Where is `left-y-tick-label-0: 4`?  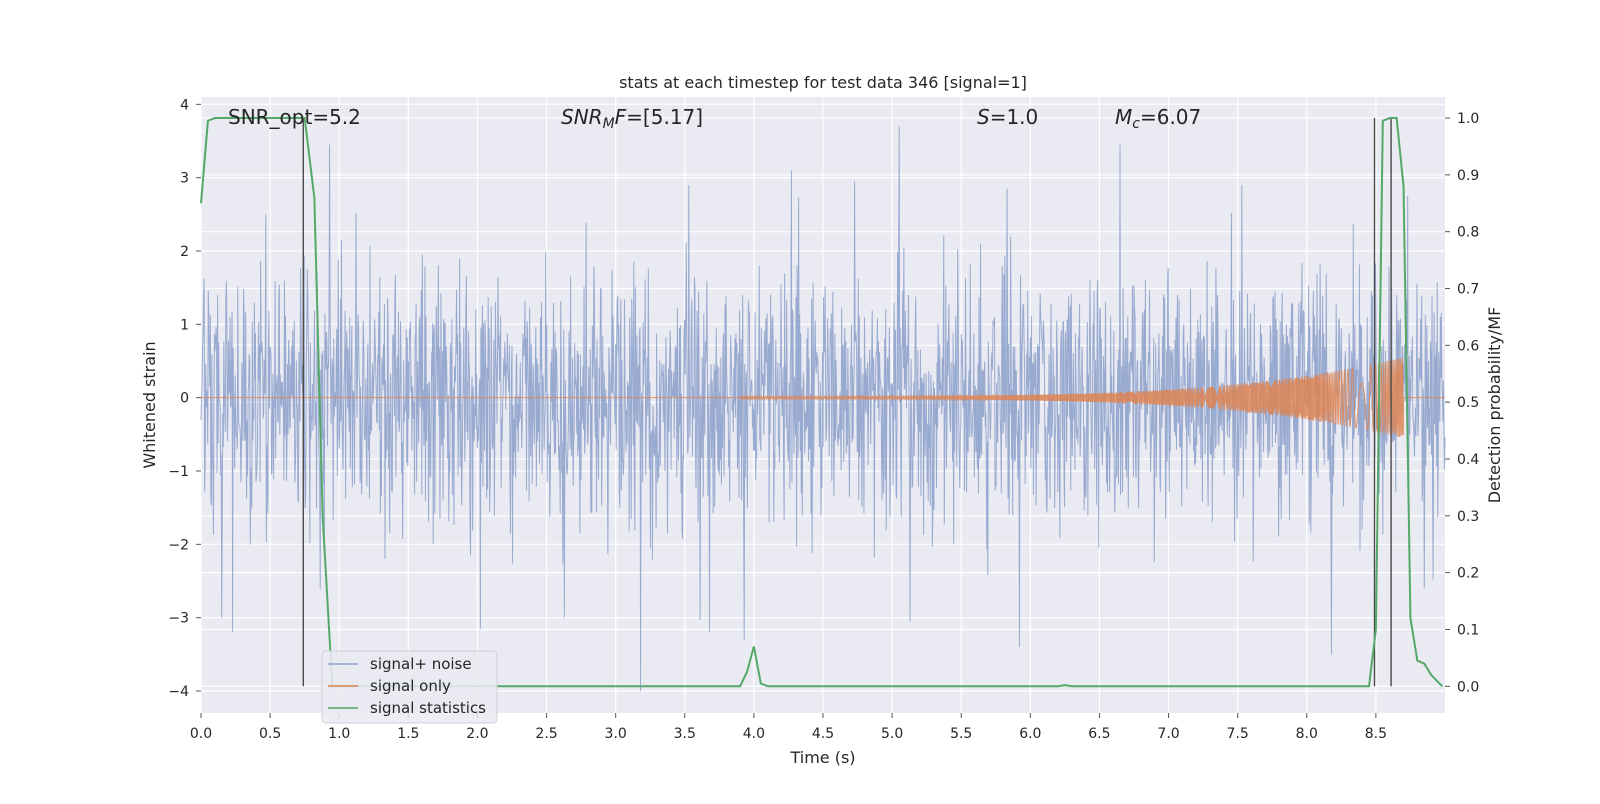
left-y-tick-label-0: 4 is located at coordinates (184, 105).